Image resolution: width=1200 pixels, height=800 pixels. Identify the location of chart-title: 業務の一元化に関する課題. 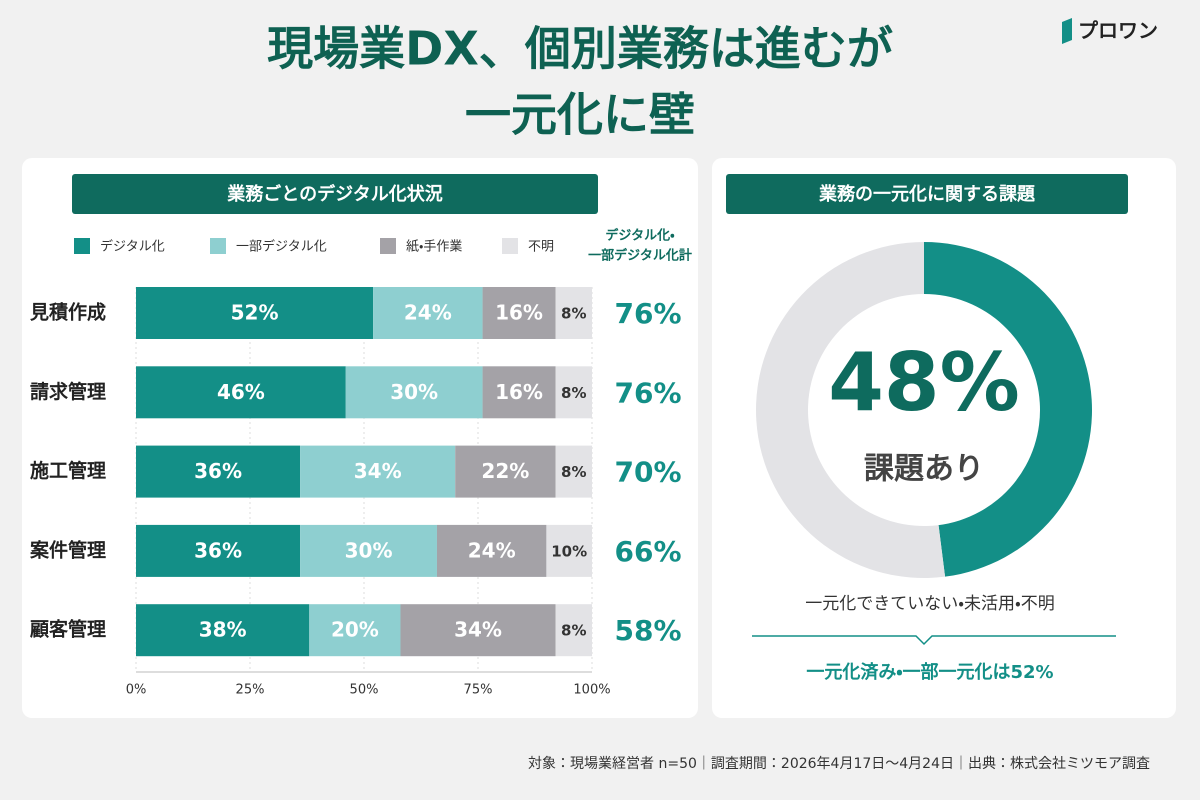
(927, 194).